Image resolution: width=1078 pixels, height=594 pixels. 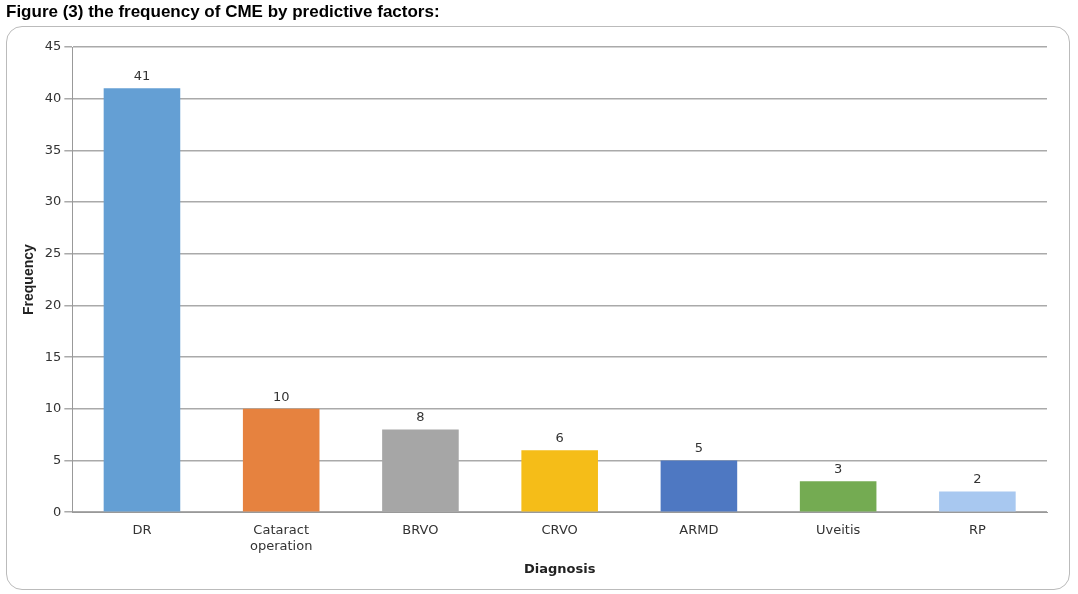 I want to click on data-label: 41, so click(x=142, y=76).